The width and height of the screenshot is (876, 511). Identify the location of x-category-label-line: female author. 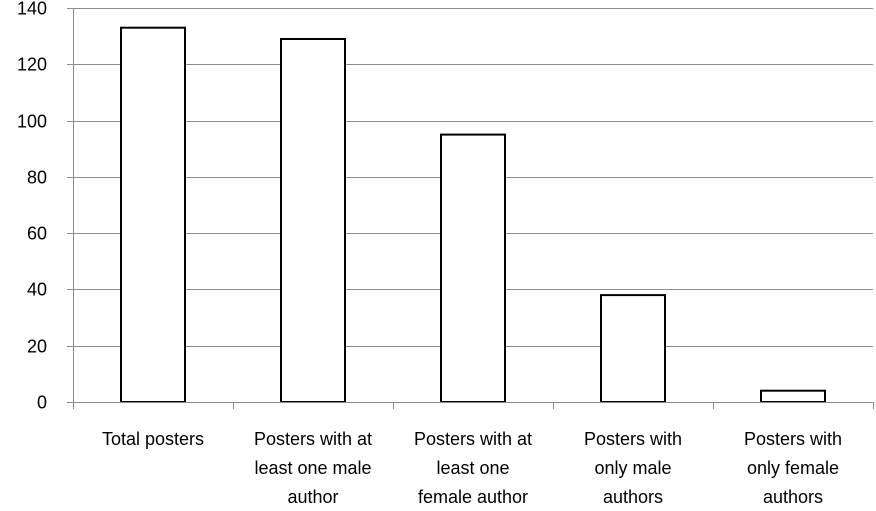
(473, 497).